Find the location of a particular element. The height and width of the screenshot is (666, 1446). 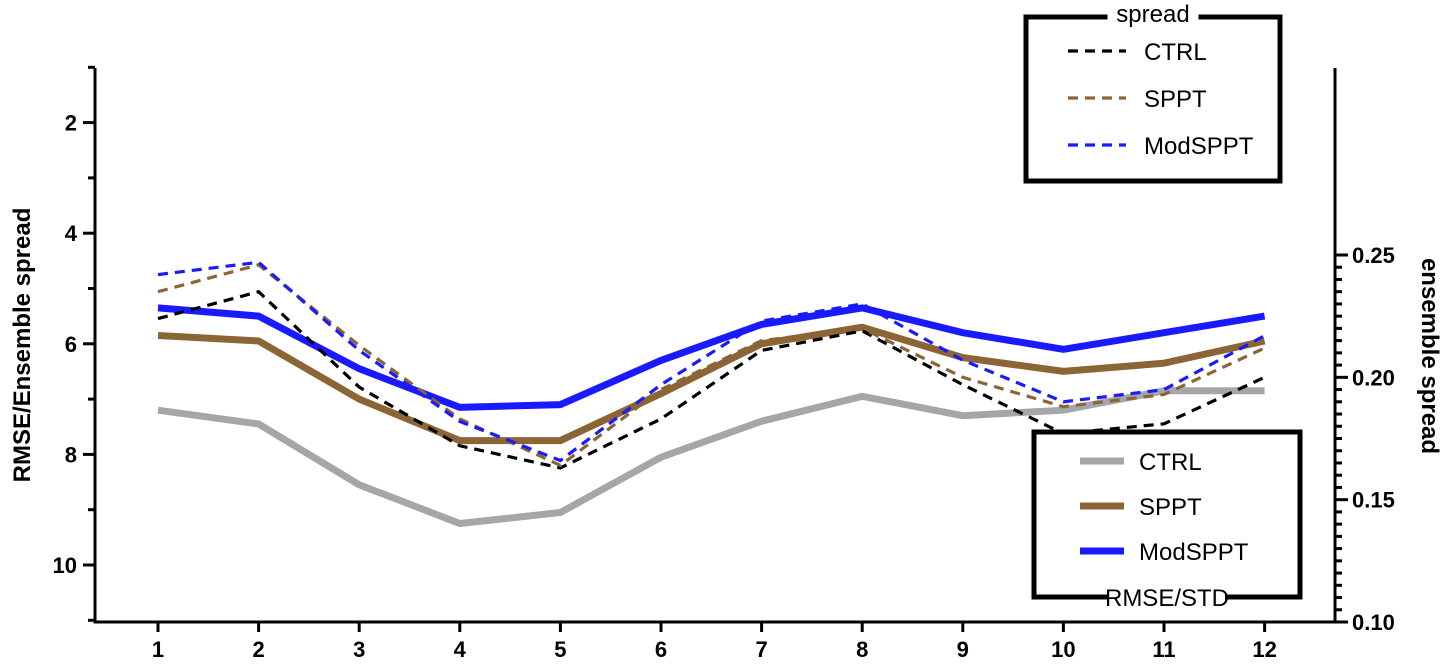

left-tick-label: 4 is located at coordinates (71, 233).